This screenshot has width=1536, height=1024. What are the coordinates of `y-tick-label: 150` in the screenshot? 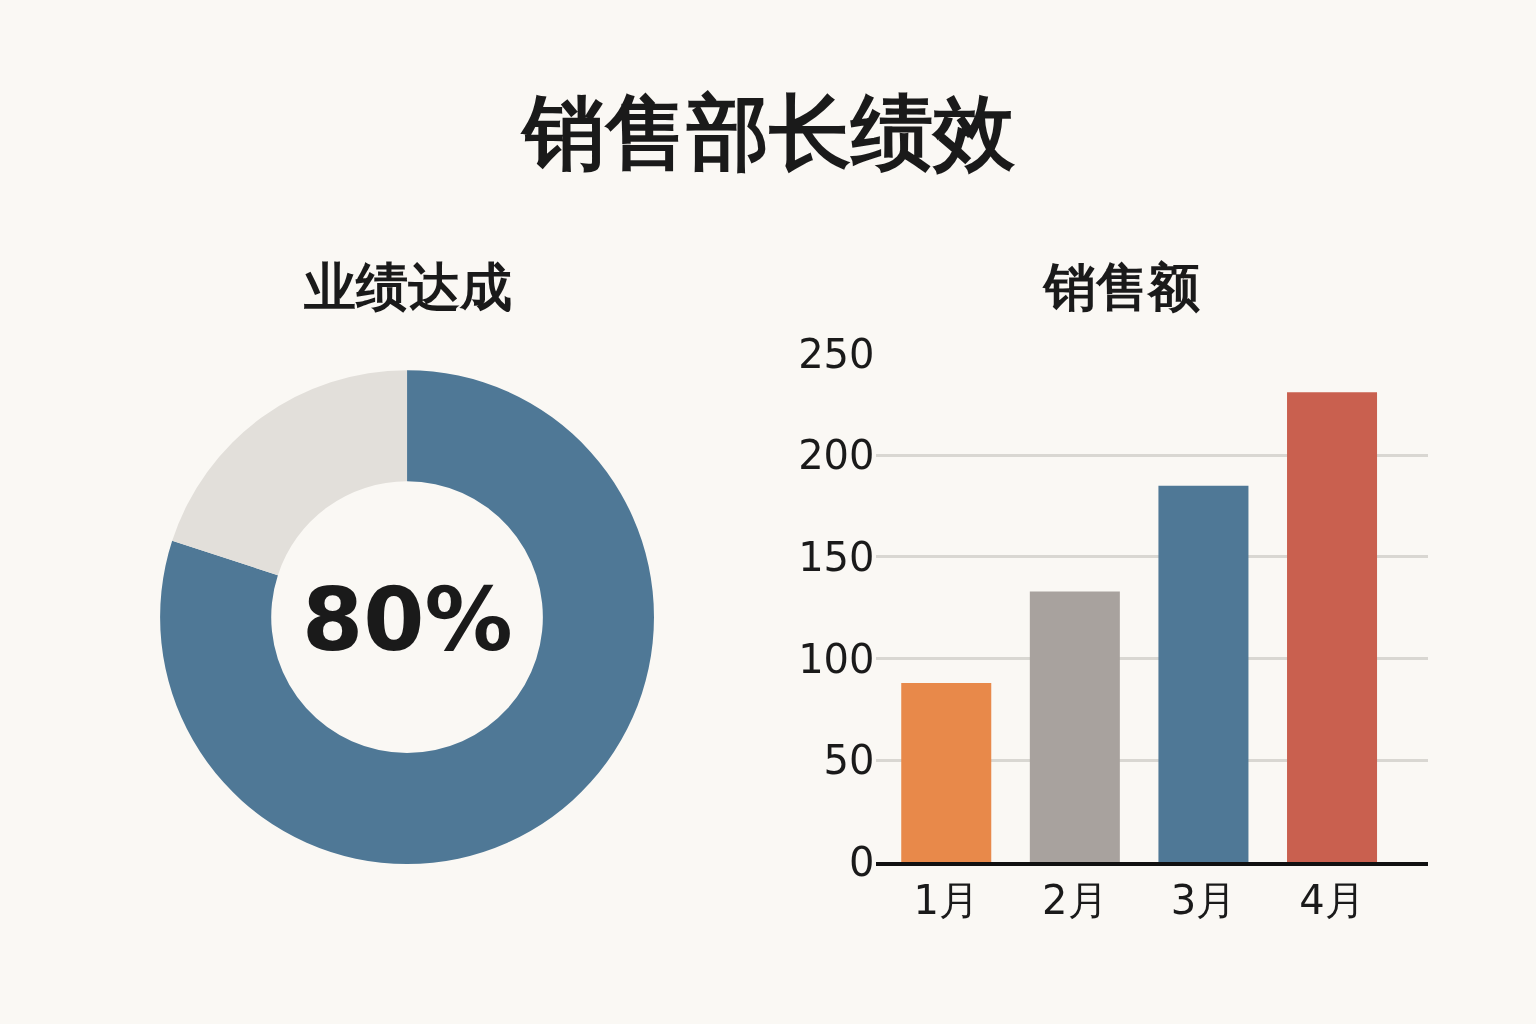 It's located at (836, 556).